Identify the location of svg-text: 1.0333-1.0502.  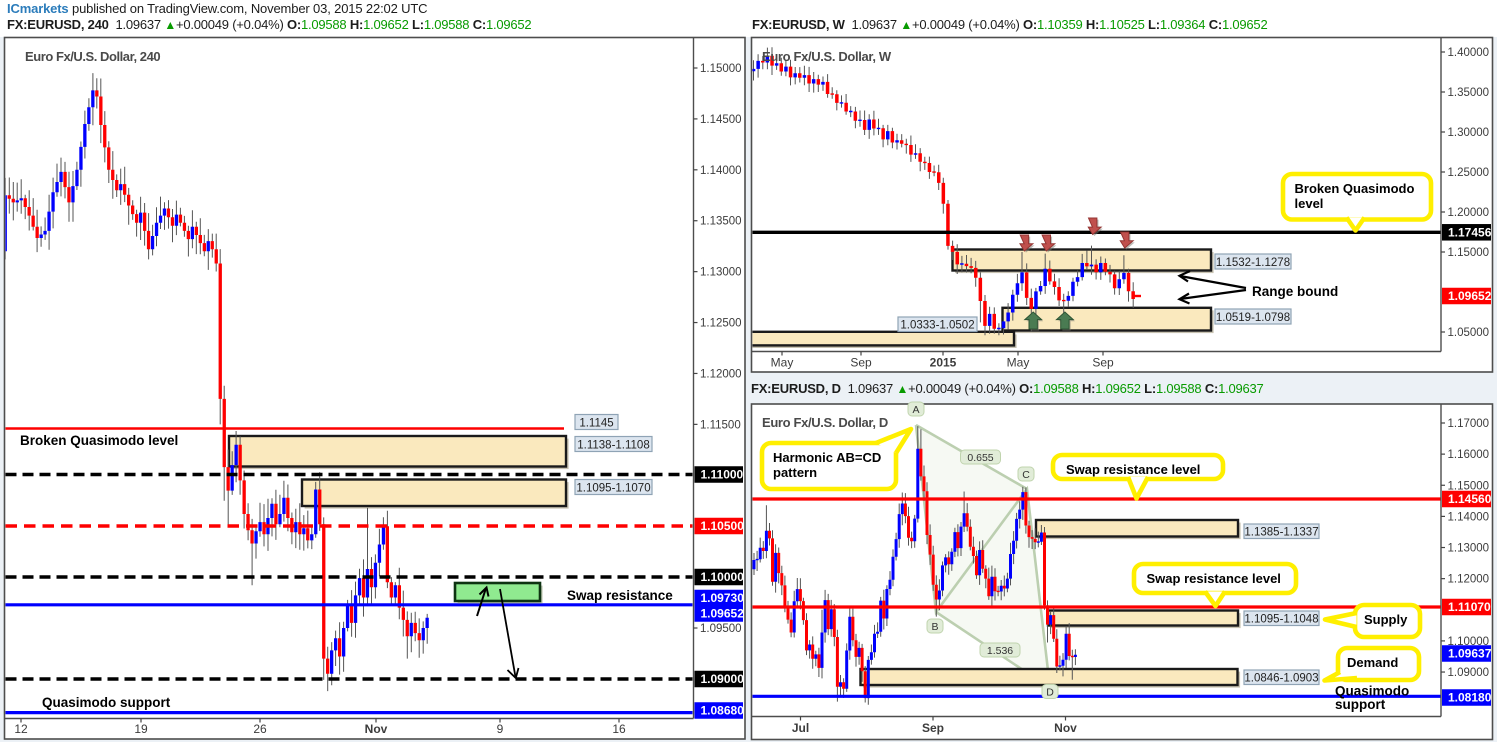
(937, 325).